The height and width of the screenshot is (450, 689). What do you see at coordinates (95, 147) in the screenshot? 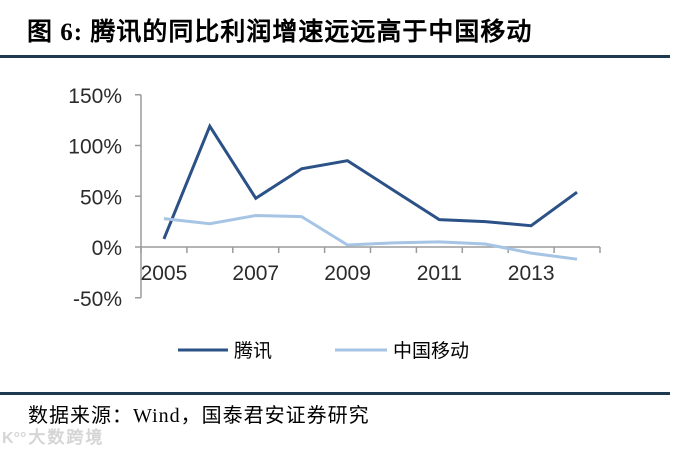
I see `y-axis-label: 100%` at bounding box center [95, 147].